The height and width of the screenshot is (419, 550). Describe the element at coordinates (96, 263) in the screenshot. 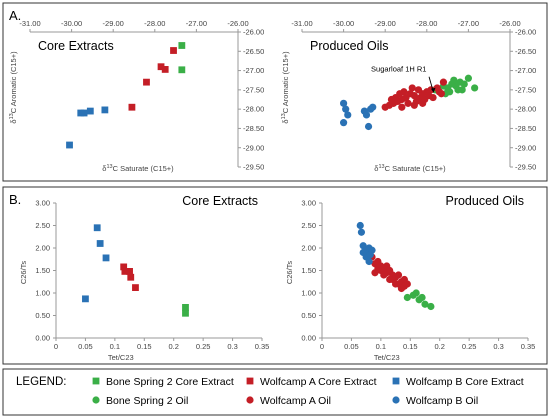

I see `series-wolfcamp-b-core-extract` at that location.